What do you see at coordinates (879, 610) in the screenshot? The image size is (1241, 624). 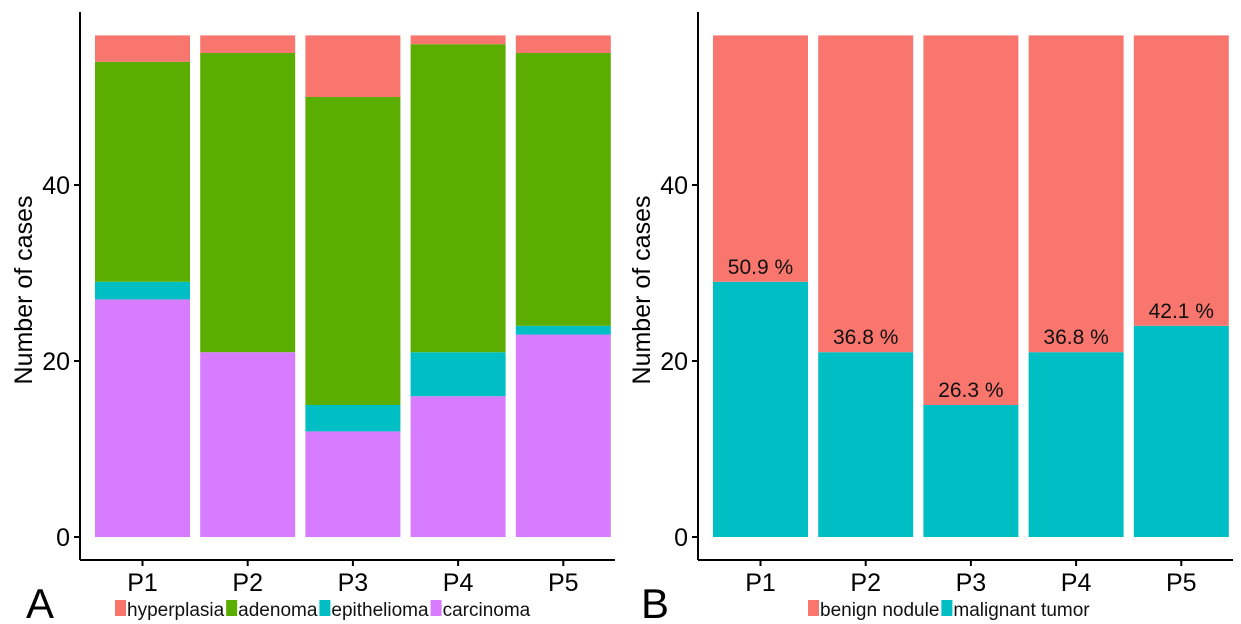 I see `legend-label-benign-nodule: benign nodule` at bounding box center [879, 610].